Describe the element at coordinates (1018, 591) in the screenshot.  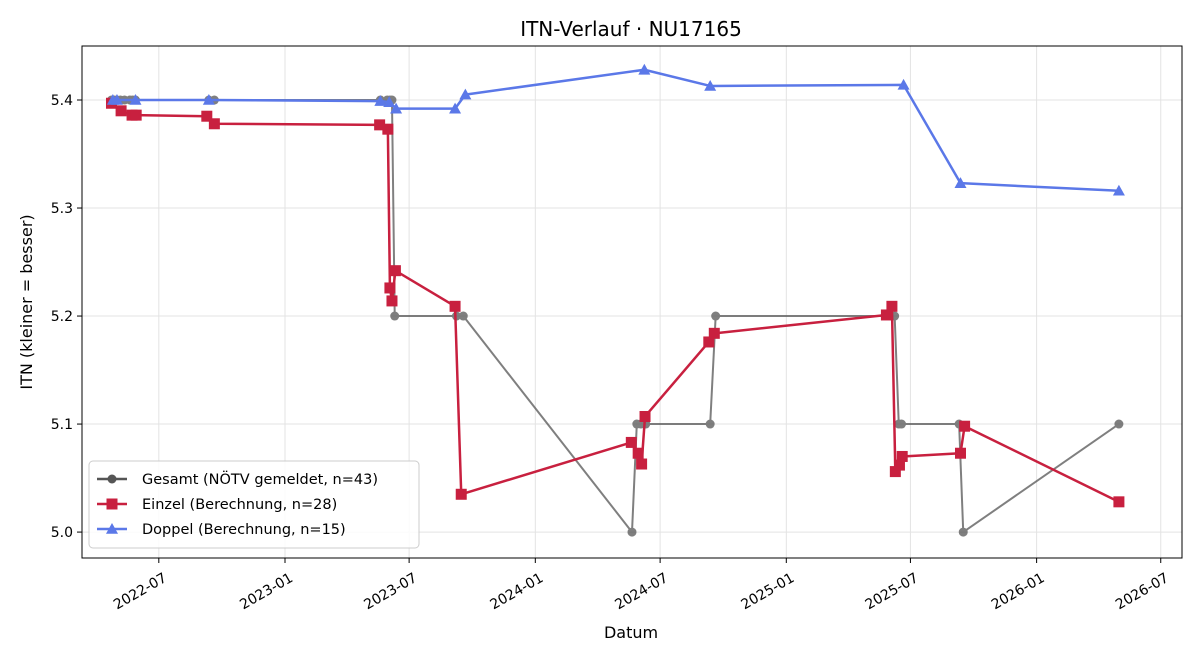
I see `x-tick-label: 2026-01` at that location.